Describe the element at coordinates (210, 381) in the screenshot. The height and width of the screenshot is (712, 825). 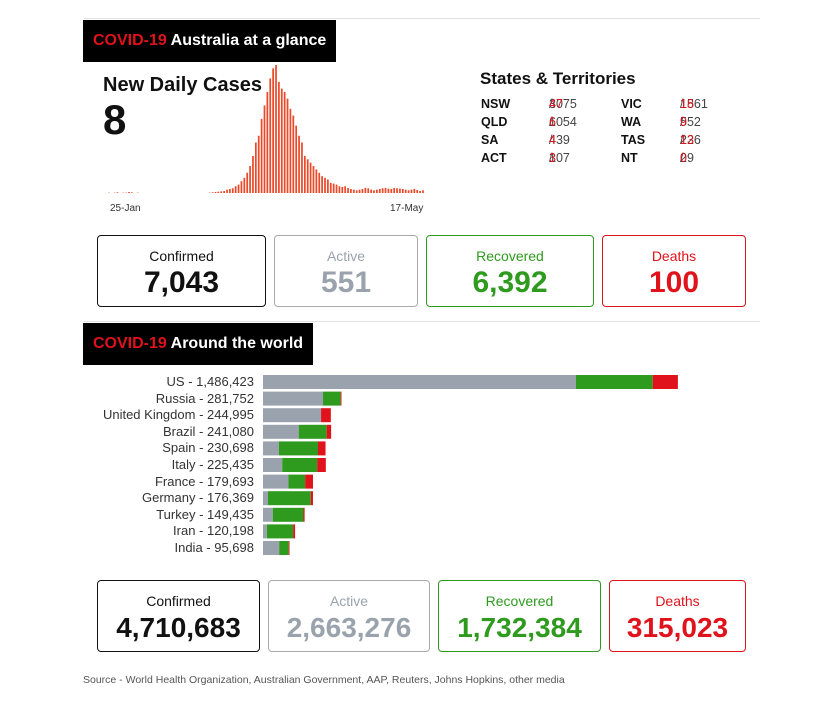
I see `country-label: US - 1,486,423` at that location.